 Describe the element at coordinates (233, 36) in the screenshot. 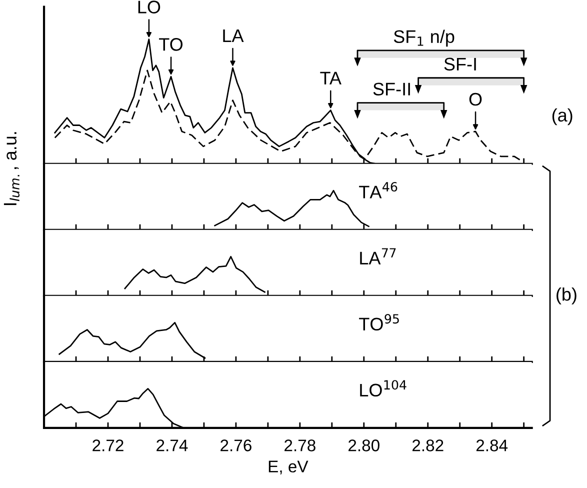

I see `annotation: LA` at that location.